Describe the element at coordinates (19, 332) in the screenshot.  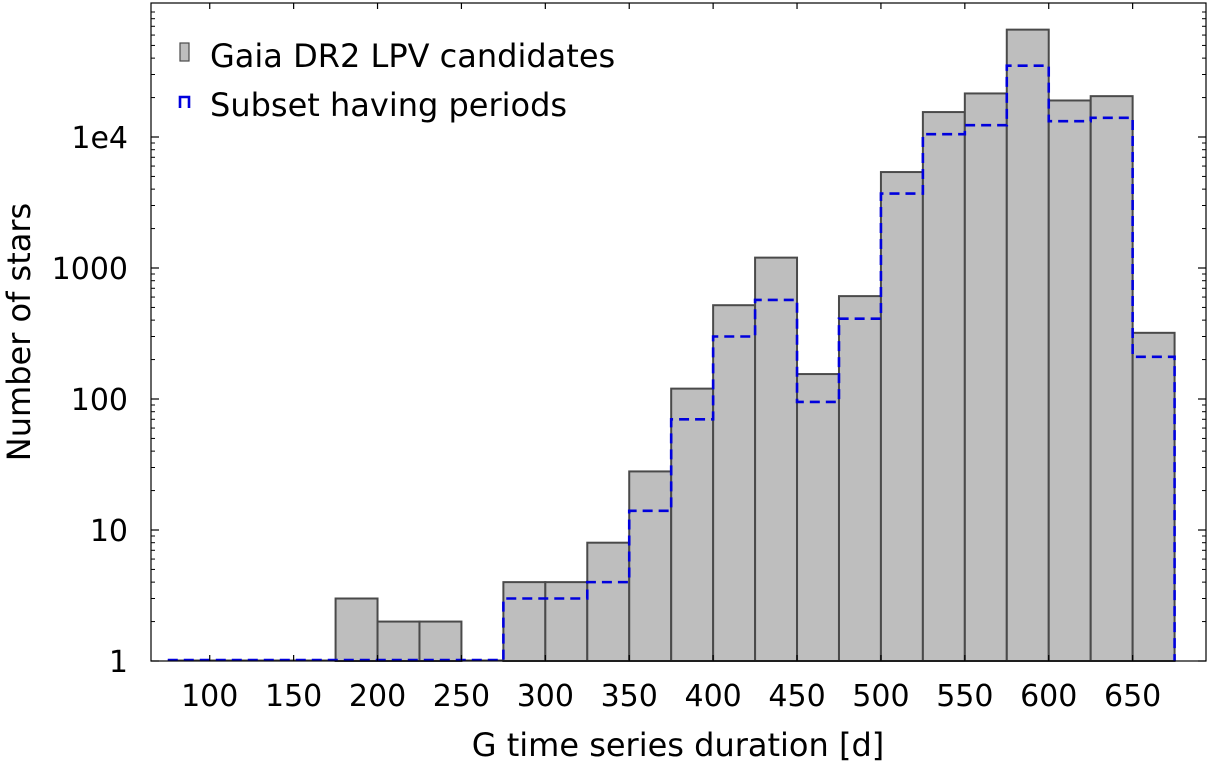
I see `y-axis-label: Number of stars` at that location.